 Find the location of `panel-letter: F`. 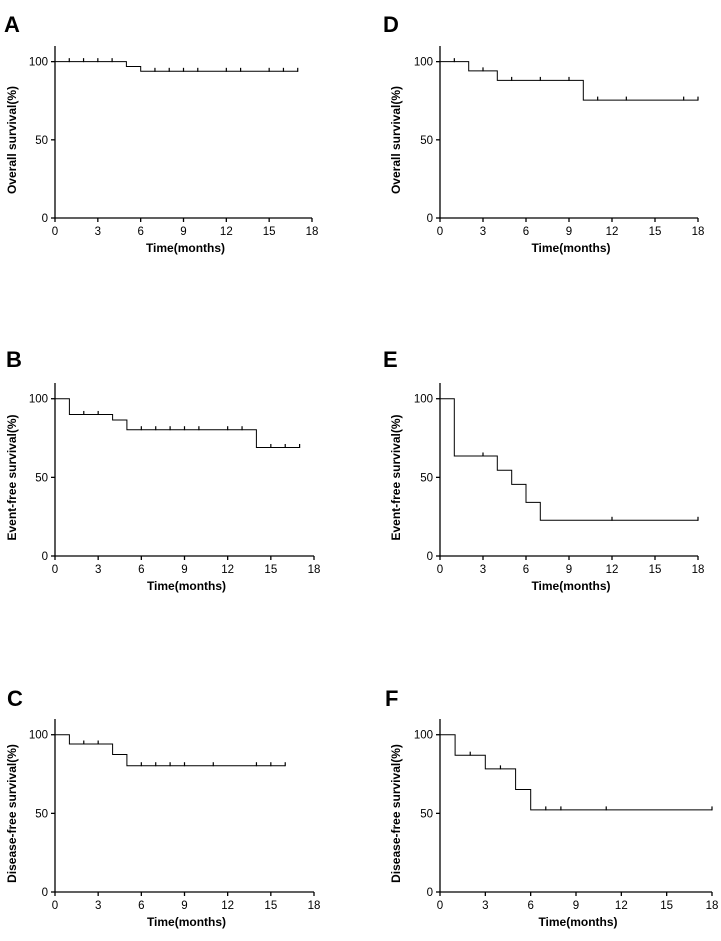

panel-letter: F is located at coordinates (391, 698).